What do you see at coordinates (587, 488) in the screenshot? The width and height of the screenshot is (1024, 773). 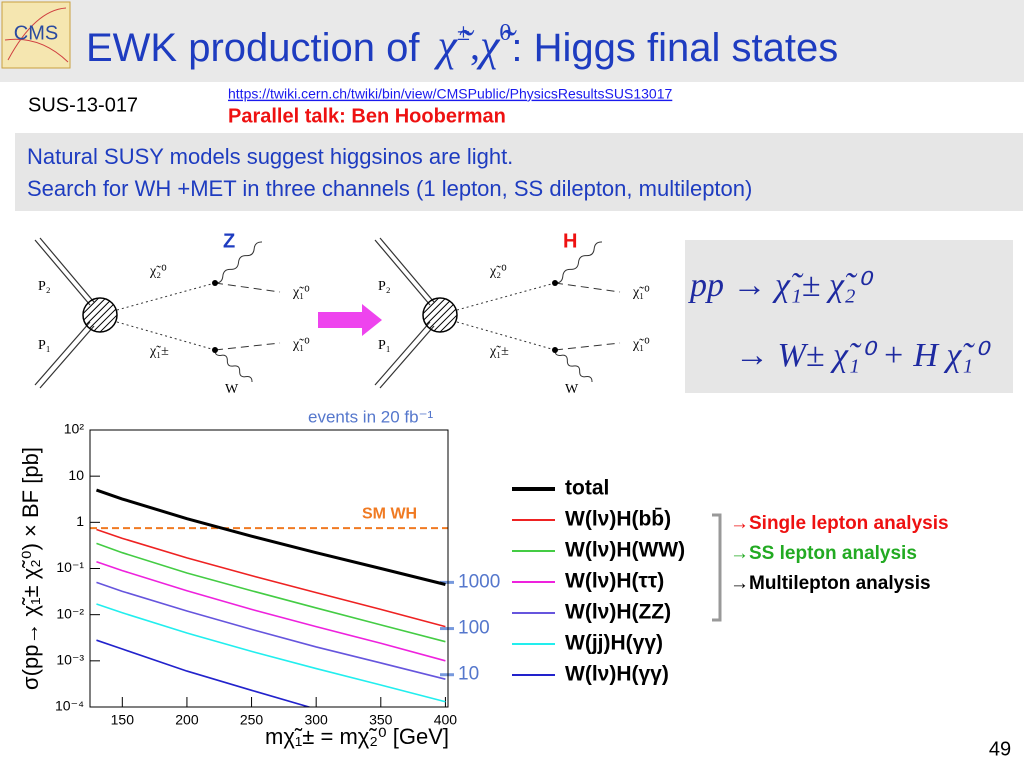 I see `legend-label: total` at bounding box center [587, 488].